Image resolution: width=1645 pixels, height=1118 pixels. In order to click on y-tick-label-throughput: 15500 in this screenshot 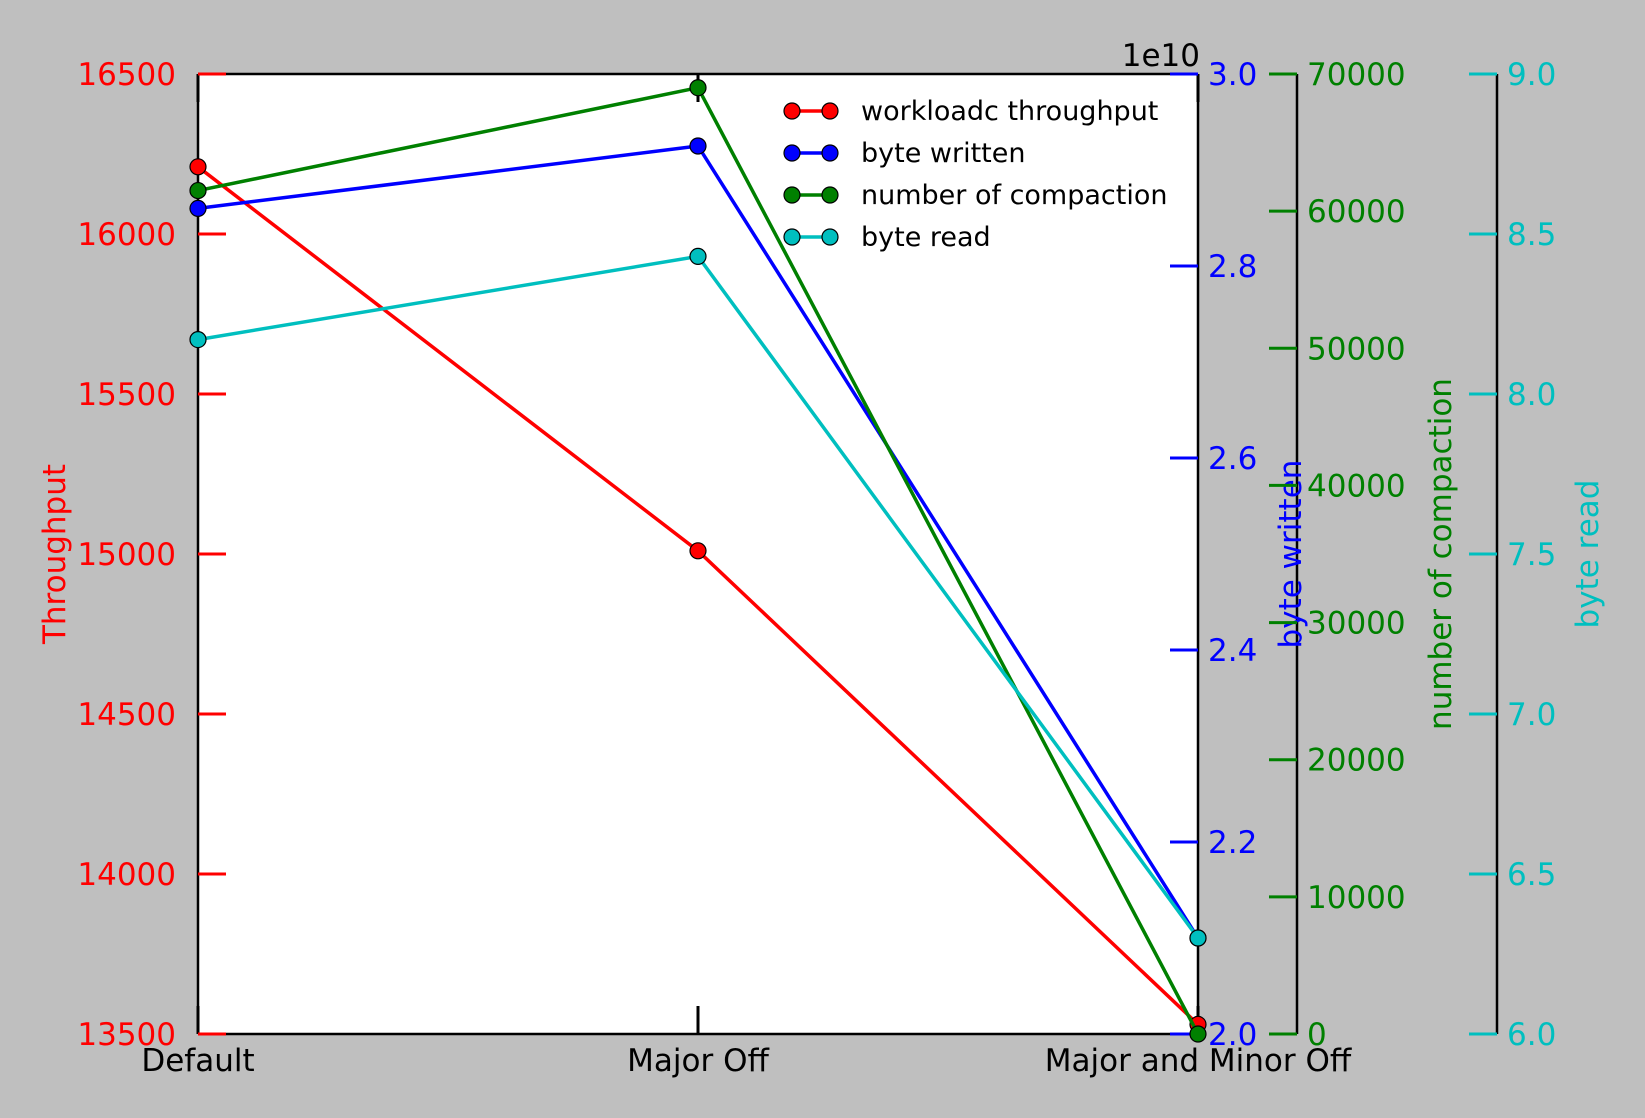, I will do `click(126, 395)`.